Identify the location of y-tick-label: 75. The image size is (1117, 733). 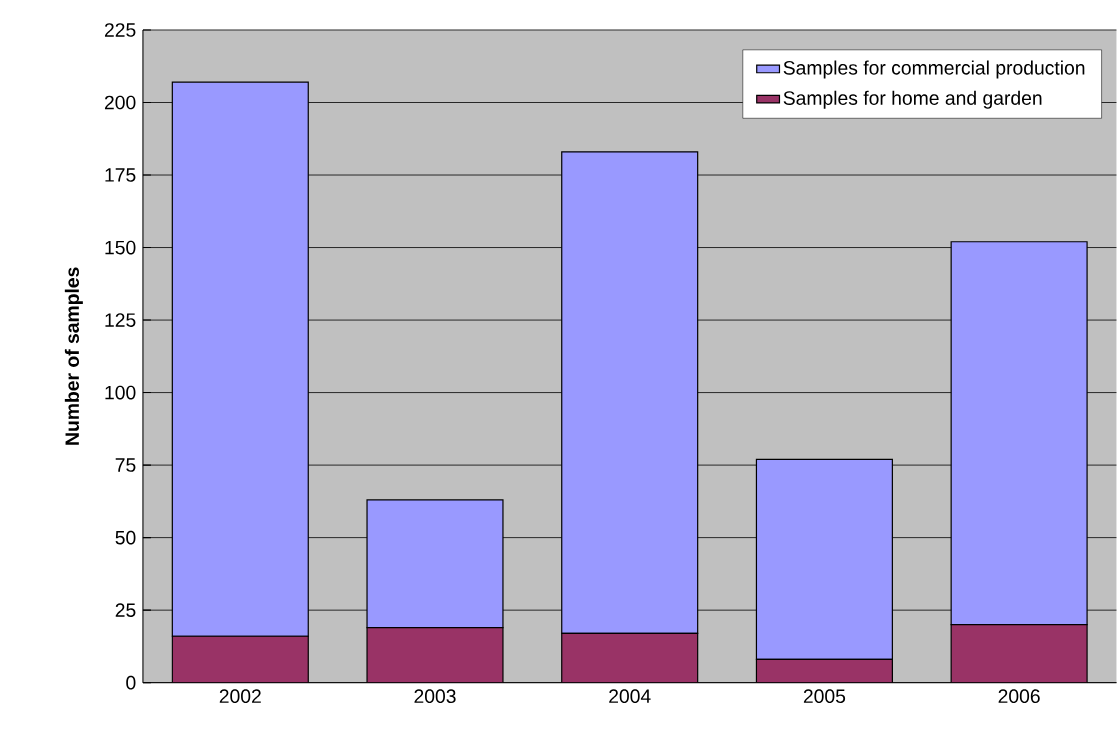
(125, 465).